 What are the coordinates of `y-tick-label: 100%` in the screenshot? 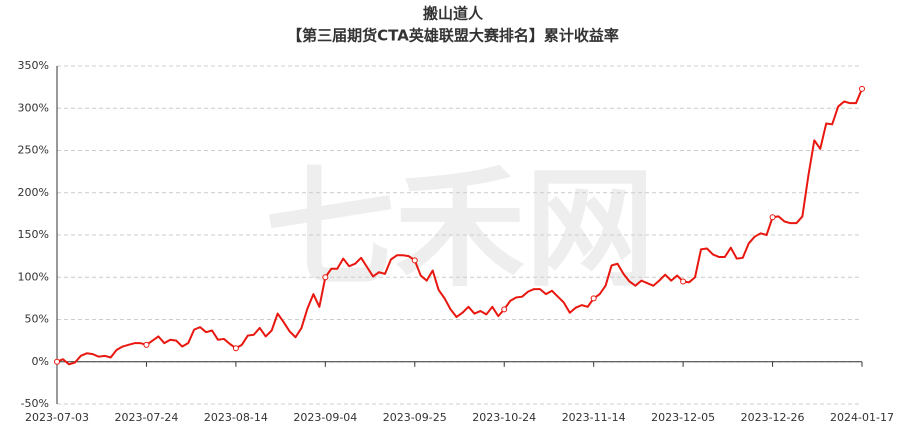 It's located at (33, 276).